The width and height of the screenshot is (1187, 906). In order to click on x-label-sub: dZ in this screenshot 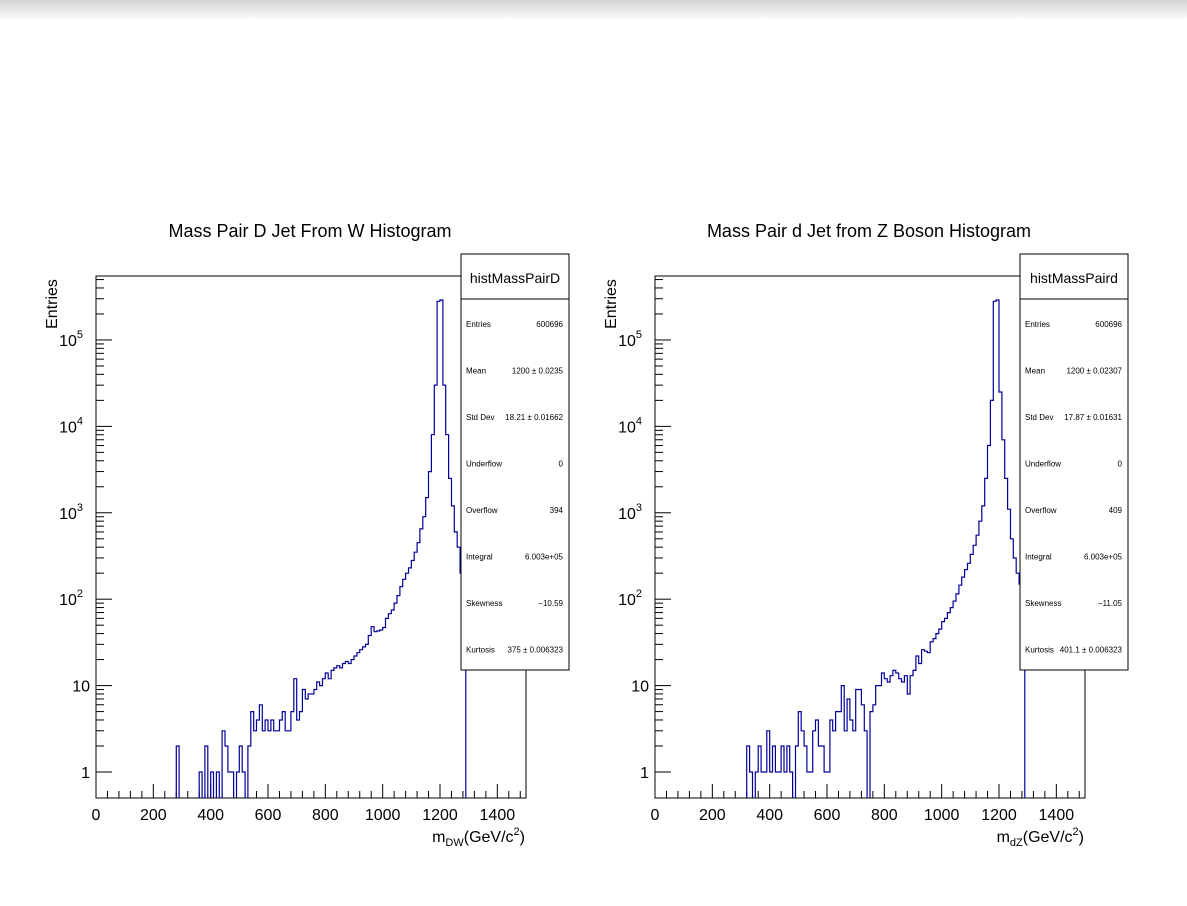, I will do `click(1016, 843)`.